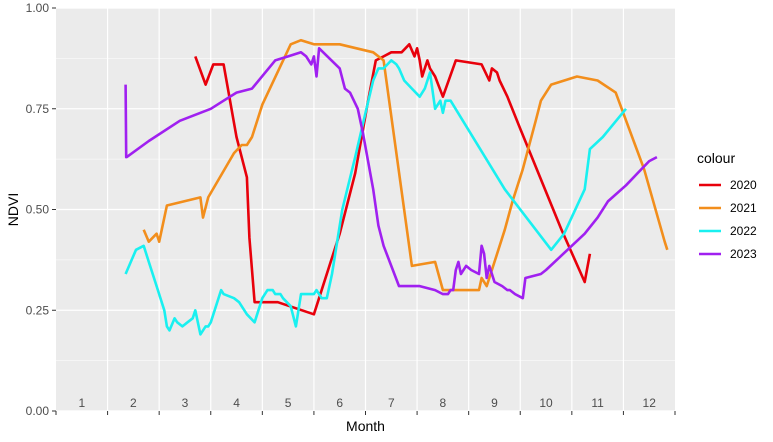 Image resolution: width=773 pixels, height=442 pixels. Describe the element at coordinates (288, 403) in the screenshot. I see `month-label: 5` at that location.